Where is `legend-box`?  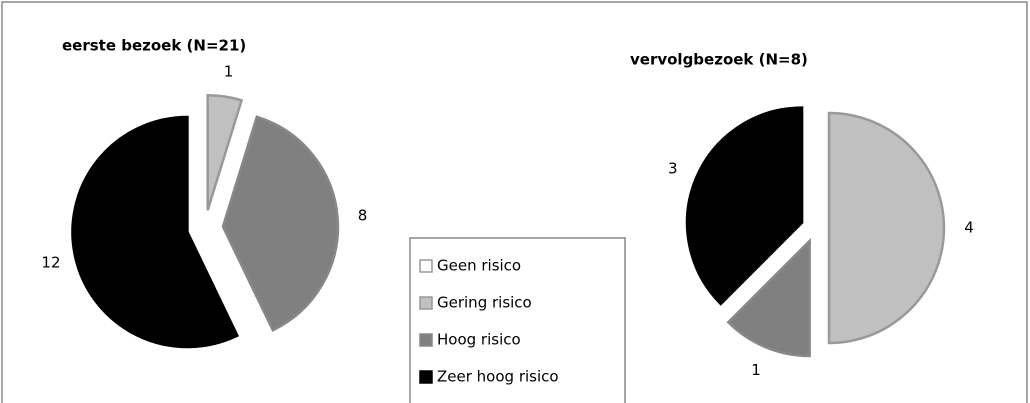
legend-box is located at coordinates (517, 320).